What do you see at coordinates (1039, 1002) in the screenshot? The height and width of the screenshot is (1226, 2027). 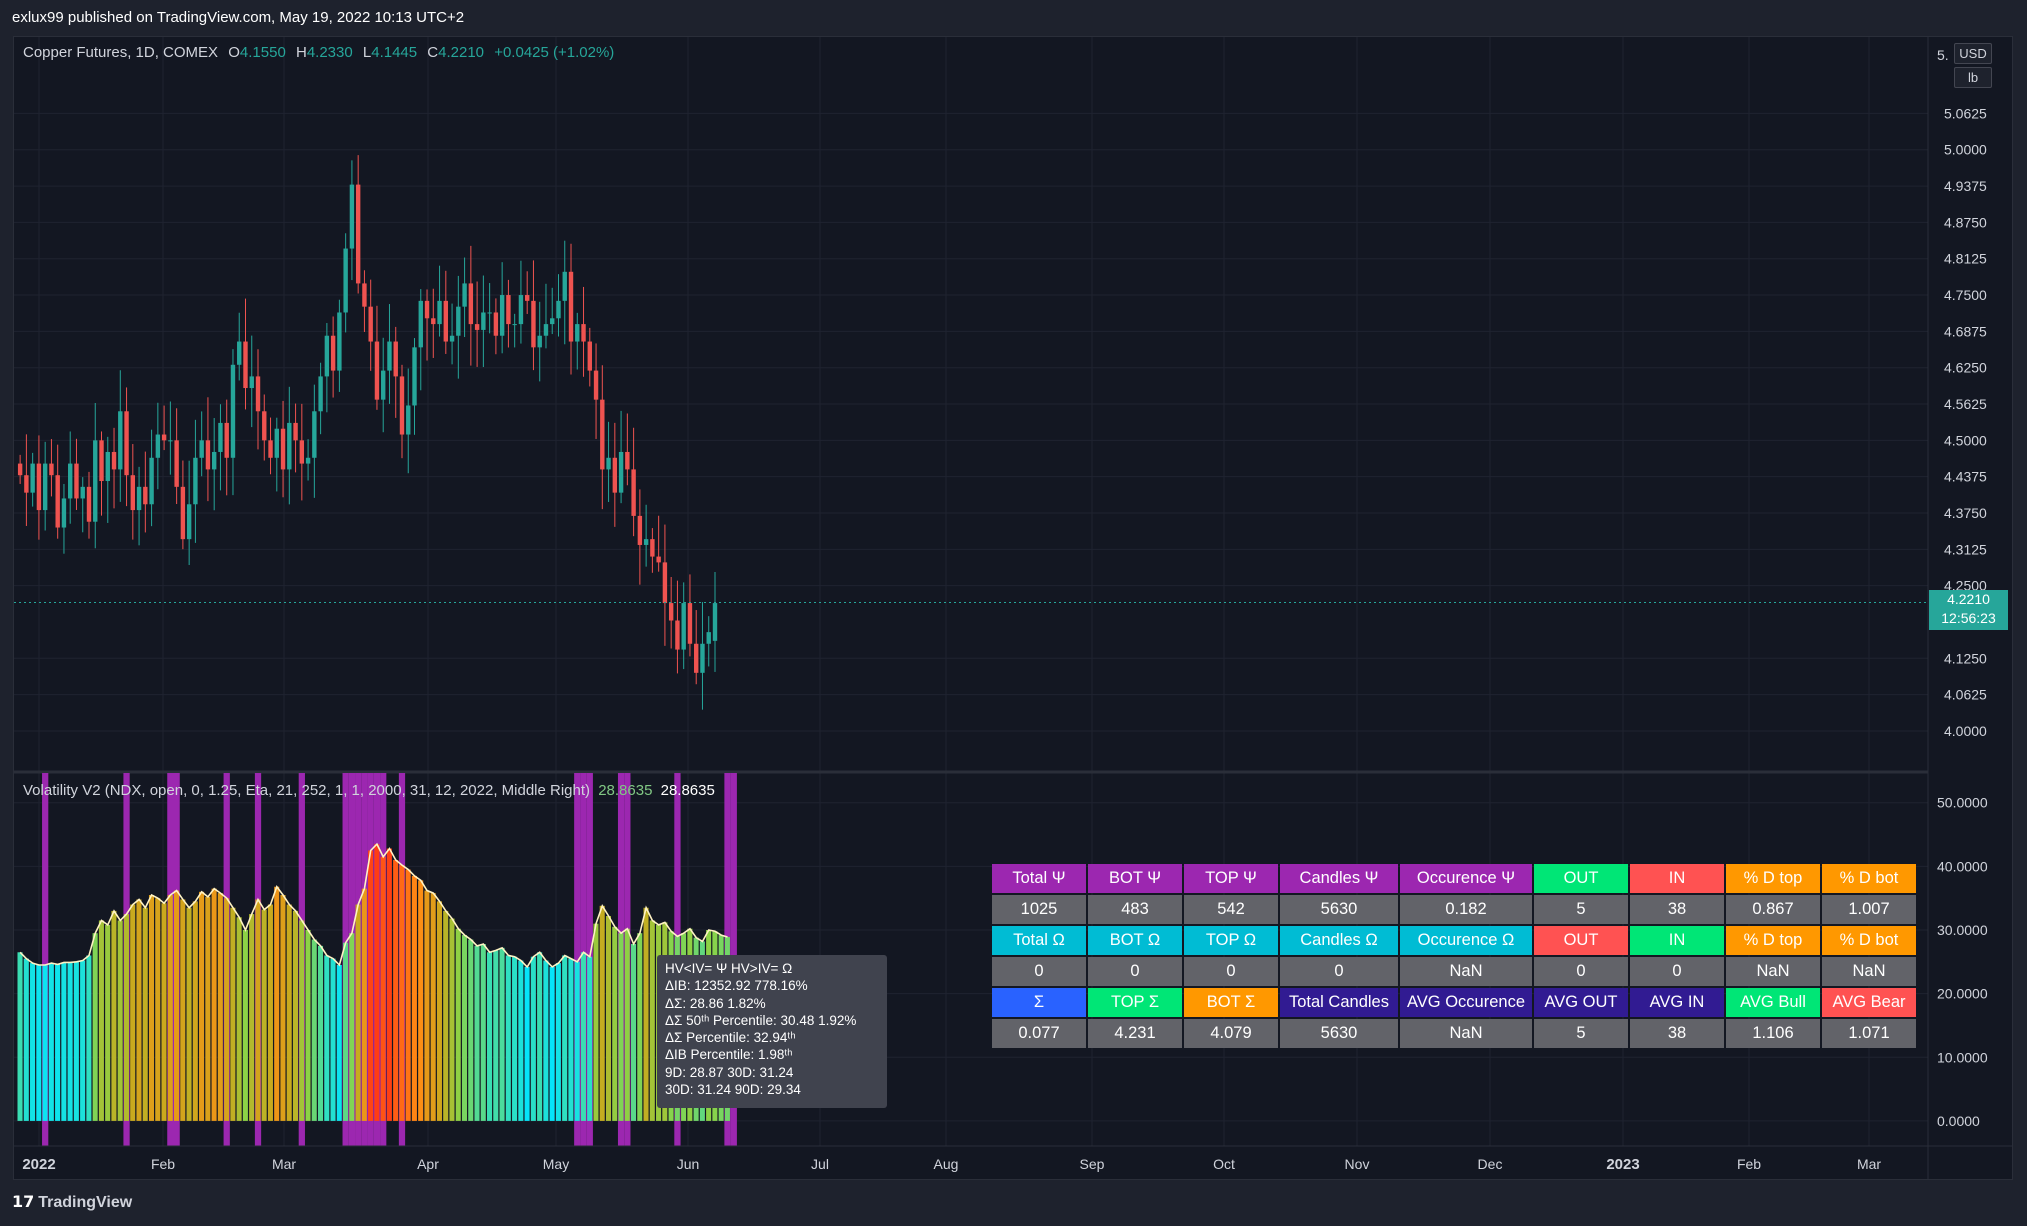 I see `table-cell: Σ` at bounding box center [1039, 1002].